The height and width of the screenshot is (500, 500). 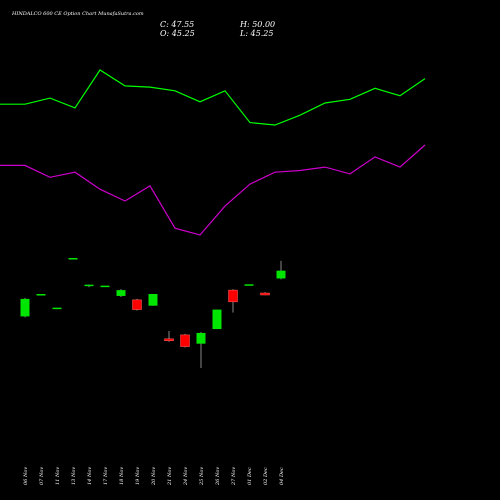 I want to click on open-value: O: 45.25, so click(x=177, y=33).